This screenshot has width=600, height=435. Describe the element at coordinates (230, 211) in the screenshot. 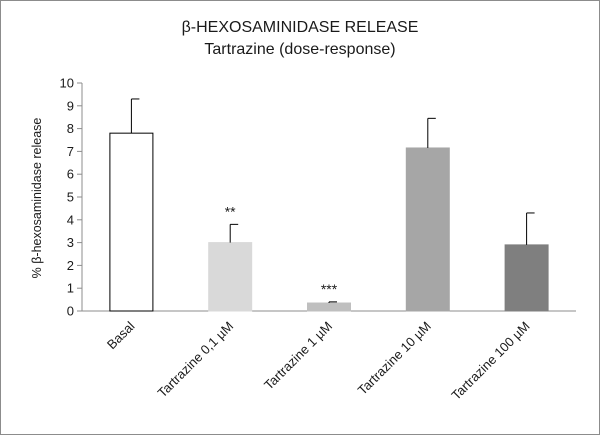

I see `significance-marker-2: **` at that location.